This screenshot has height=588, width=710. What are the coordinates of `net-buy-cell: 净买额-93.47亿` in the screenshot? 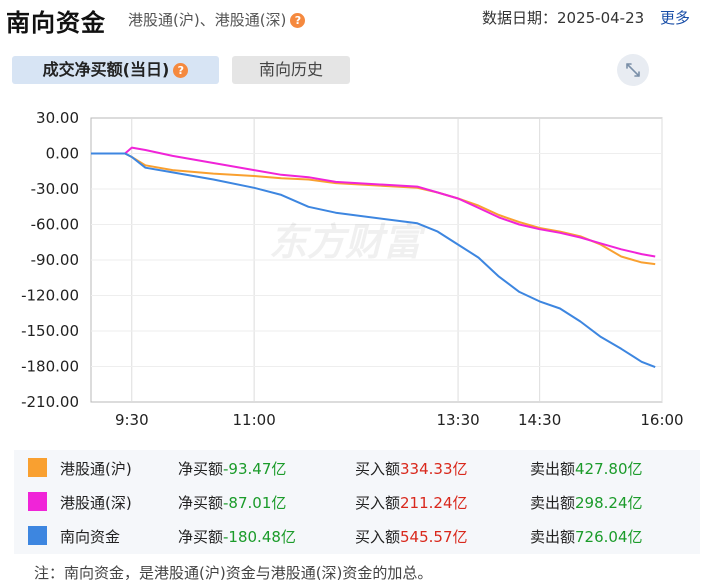 It's located at (232, 468).